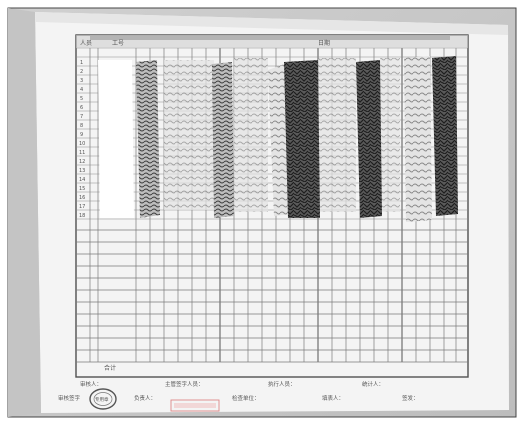 This screenshot has height=425, width=524. I want to click on bottom-field-1: 审核签字, so click(69, 398).